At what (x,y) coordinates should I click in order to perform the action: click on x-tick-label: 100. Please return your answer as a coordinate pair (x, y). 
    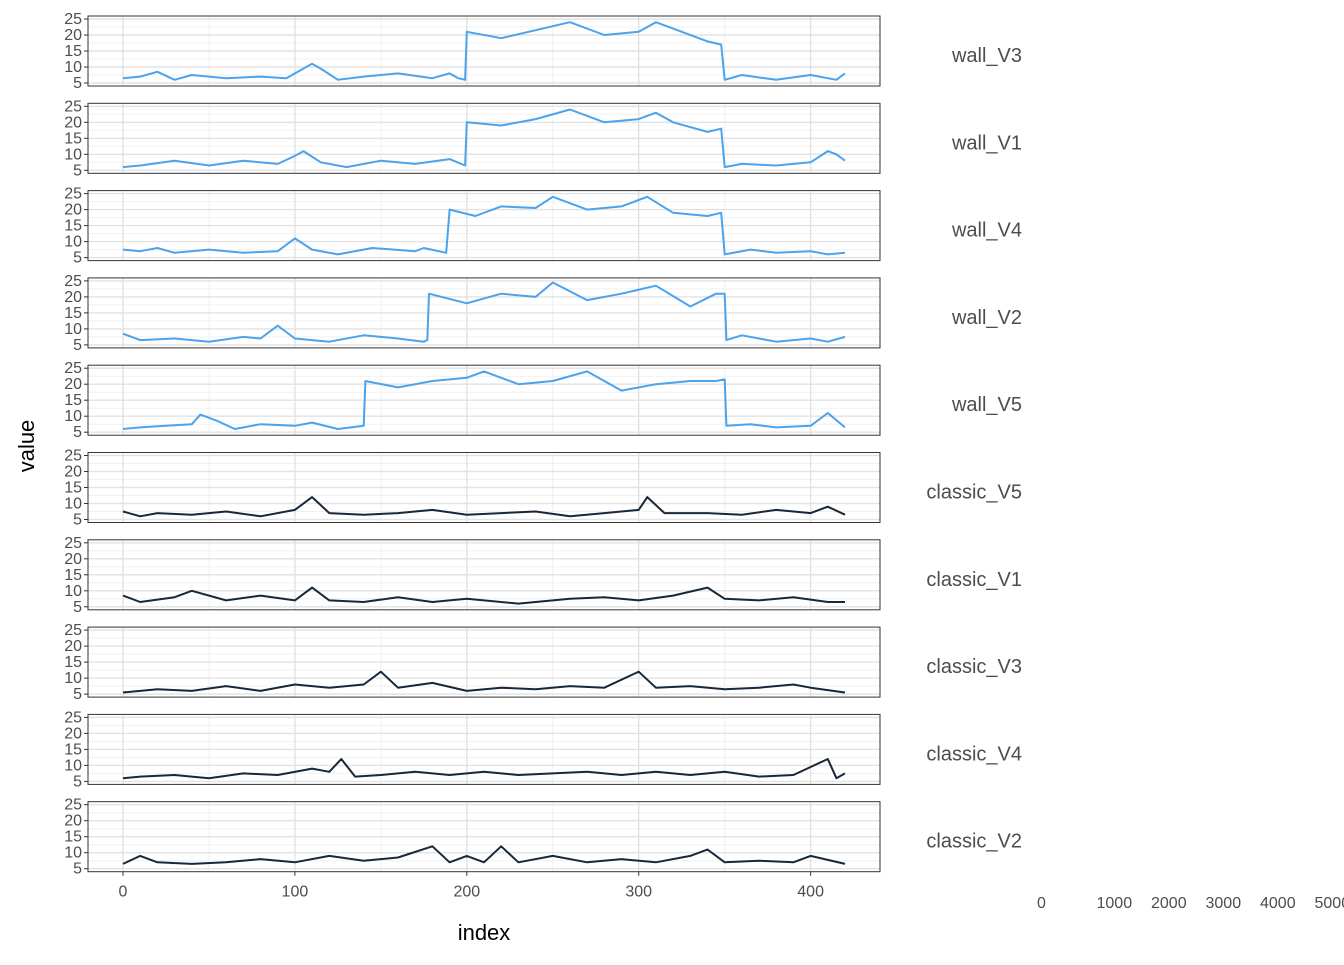
    Looking at the image, I should click on (295, 892).